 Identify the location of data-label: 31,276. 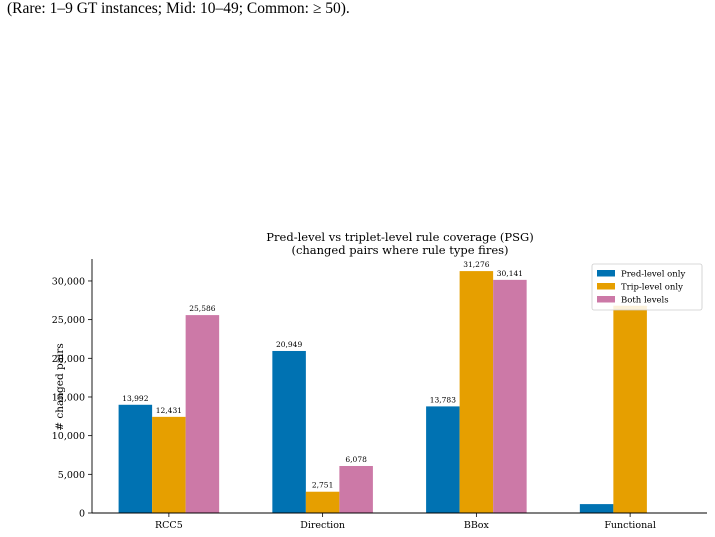
(476, 264).